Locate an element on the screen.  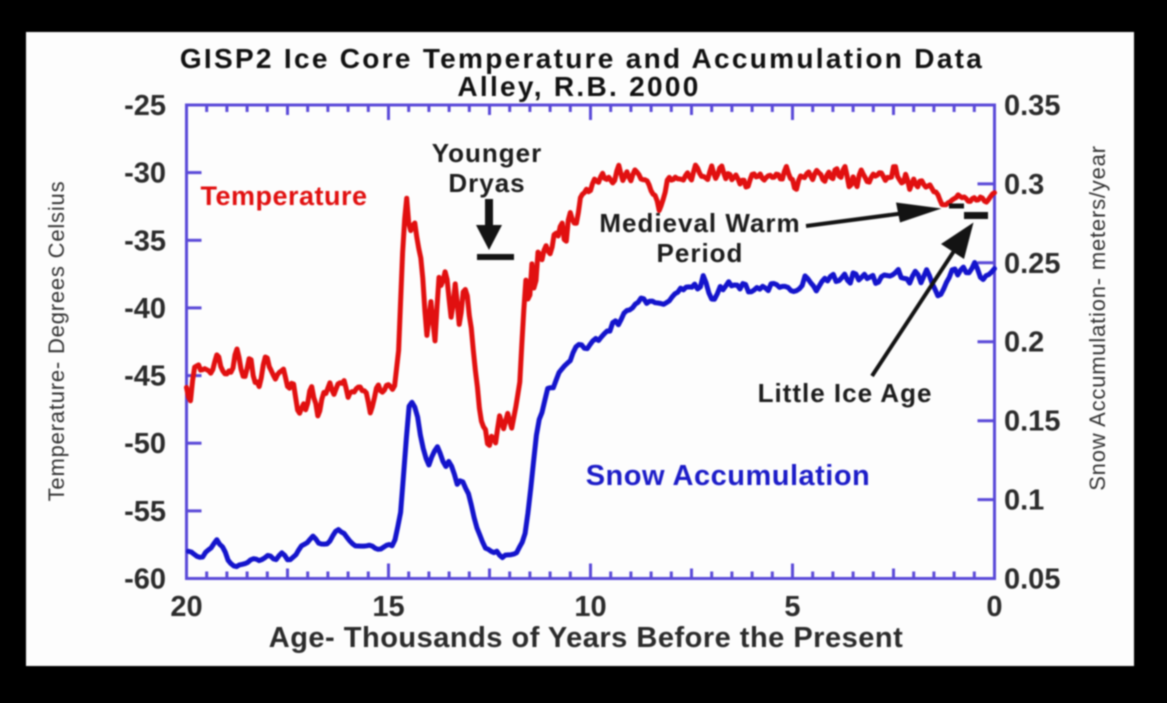
svg-text: 0.15 is located at coordinates (1032, 422).